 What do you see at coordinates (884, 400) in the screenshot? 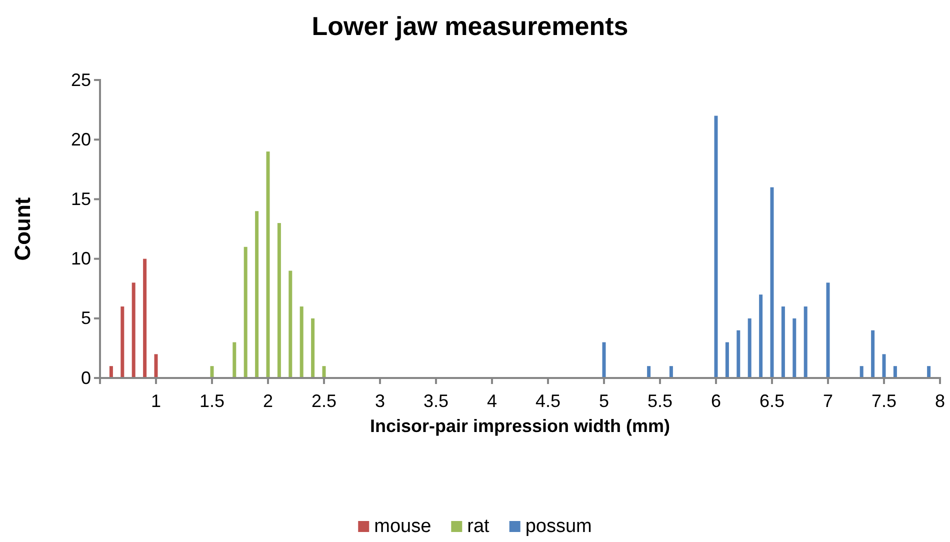
I see `x-tick-label: 7.5` at bounding box center [884, 400].